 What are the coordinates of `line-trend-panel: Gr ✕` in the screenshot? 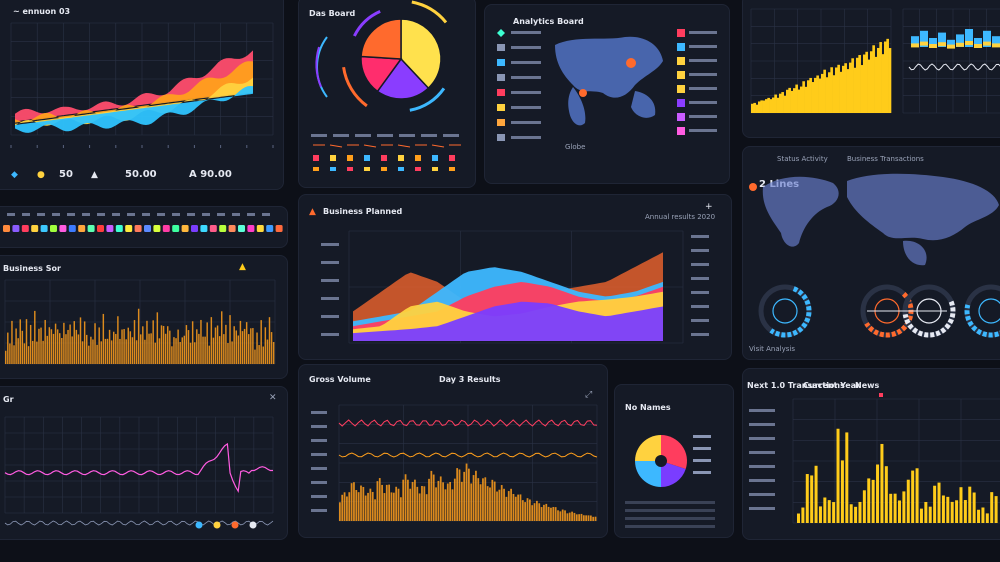 It's located at (144, 463).